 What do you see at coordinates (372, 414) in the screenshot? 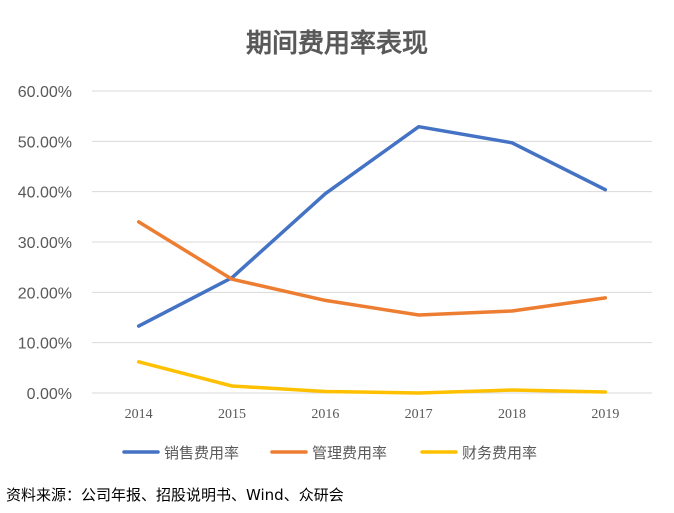
I see `x-axis-ticks: 2014 2015 2016 2017 2018 2019` at bounding box center [372, 414].